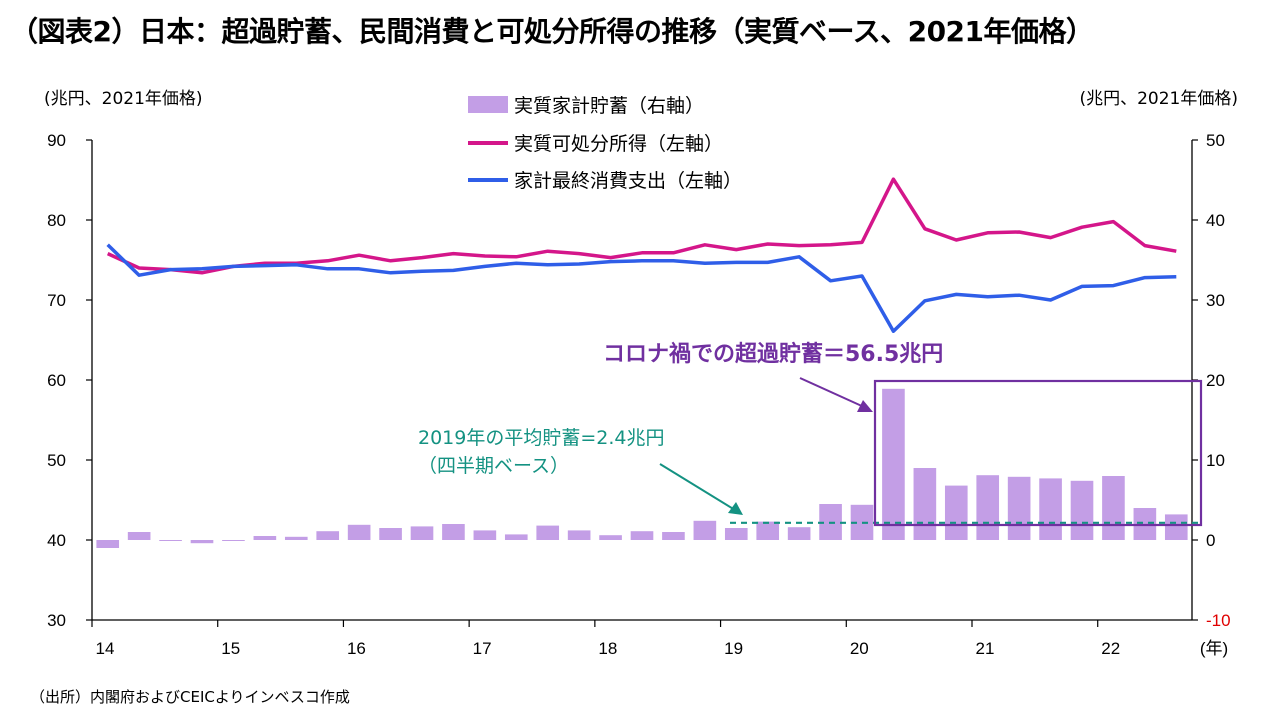 The height and width of the screenshot is (720, 1280). Describe the element at coordinates (1110, 648) in the screenshot. I see `x-tick-label: 22` at that location.